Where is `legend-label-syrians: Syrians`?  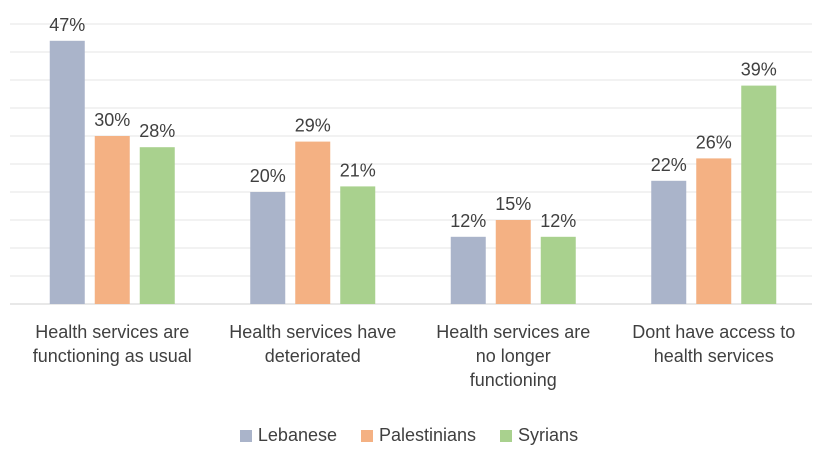 legend-label-syrians: Syrians is located at coordinates (548, 435).